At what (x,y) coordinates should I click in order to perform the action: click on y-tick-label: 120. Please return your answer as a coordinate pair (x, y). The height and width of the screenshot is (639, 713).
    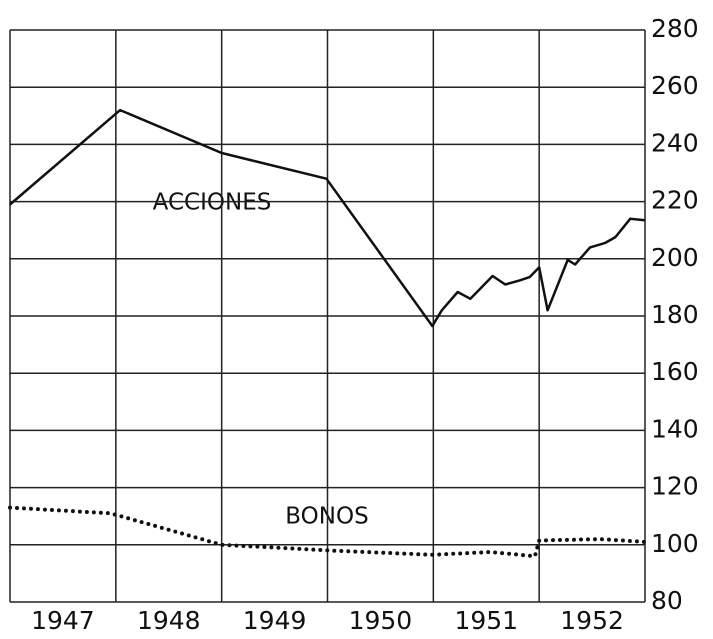
    Looking at the image, I should click on (675, 486).